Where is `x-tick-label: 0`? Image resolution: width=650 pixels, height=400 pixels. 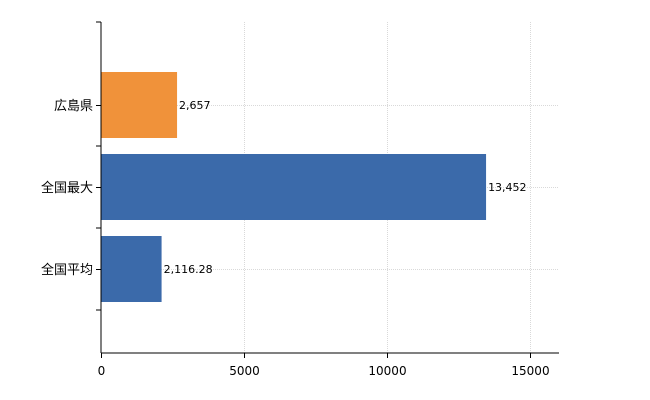
x-tick-label: 0 is located at coordinates (102, 371).